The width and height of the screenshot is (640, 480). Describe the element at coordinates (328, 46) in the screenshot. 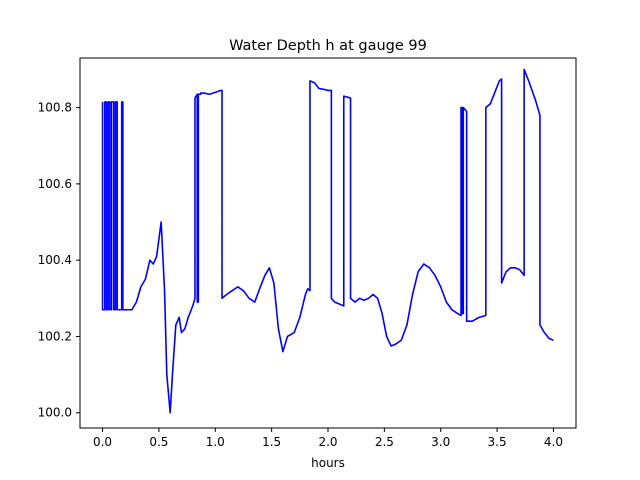

I see `chart-title: Water Depth h at gauge 99` at that location.